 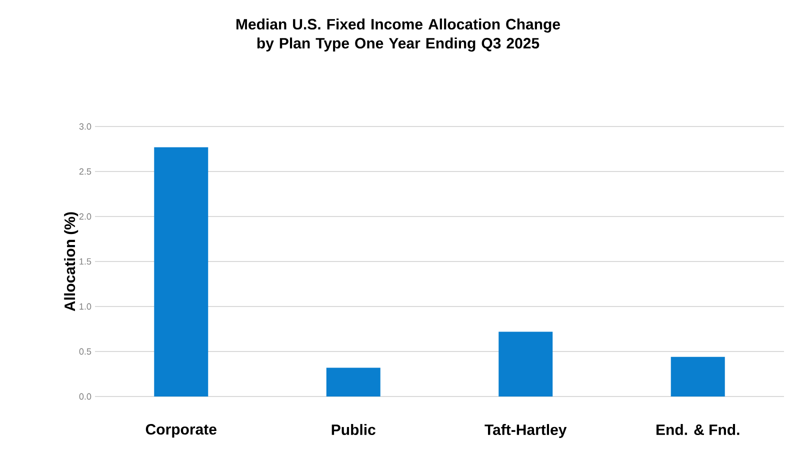 I want to click on y-tick-label: 0.0, so click(x=85, y=396).